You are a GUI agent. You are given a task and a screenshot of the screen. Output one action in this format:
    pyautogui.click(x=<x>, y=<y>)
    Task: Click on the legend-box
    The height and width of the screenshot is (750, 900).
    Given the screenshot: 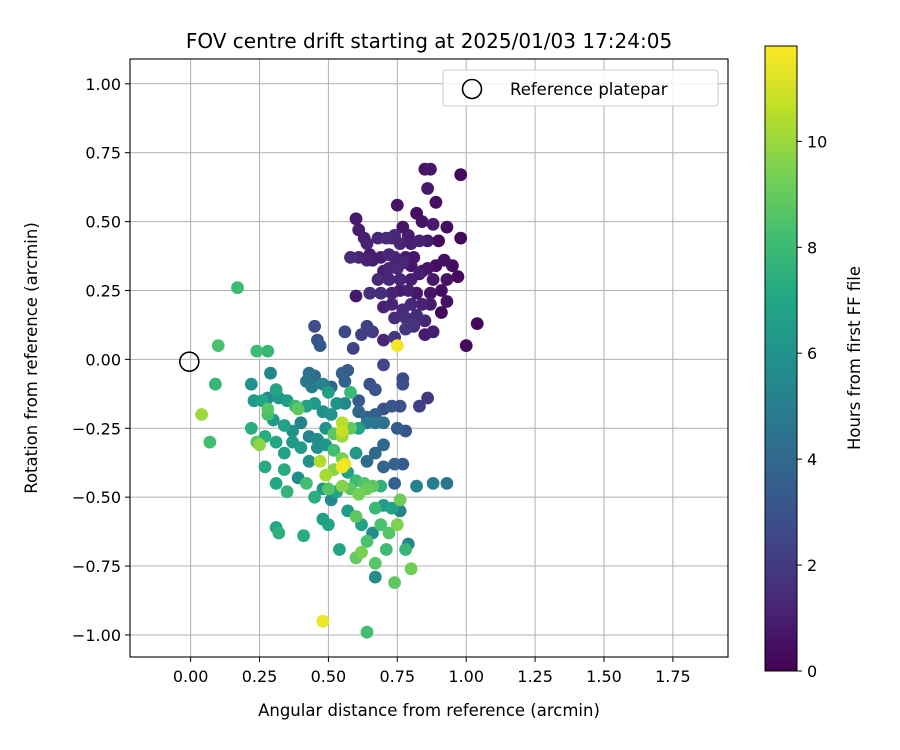 What is the action you would take?
    pyautogui.click(x=580, y=88)
    